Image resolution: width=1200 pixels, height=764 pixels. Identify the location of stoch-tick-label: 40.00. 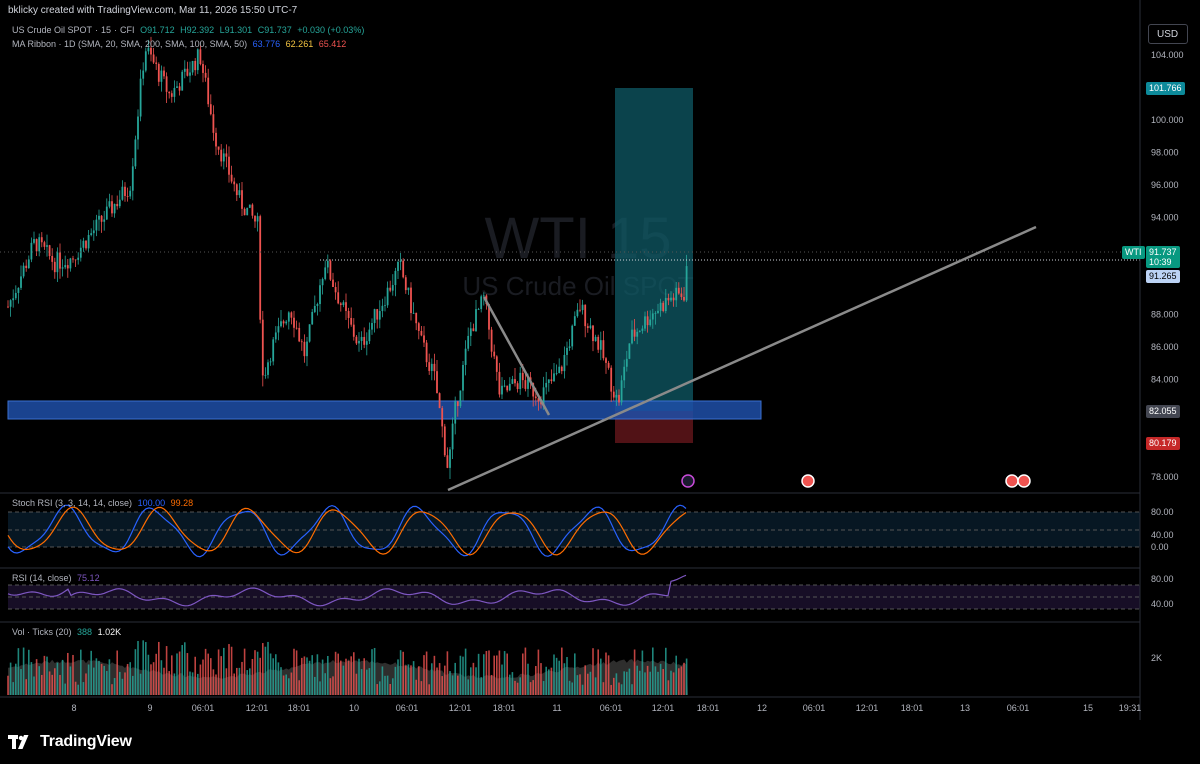
(1162, 535).